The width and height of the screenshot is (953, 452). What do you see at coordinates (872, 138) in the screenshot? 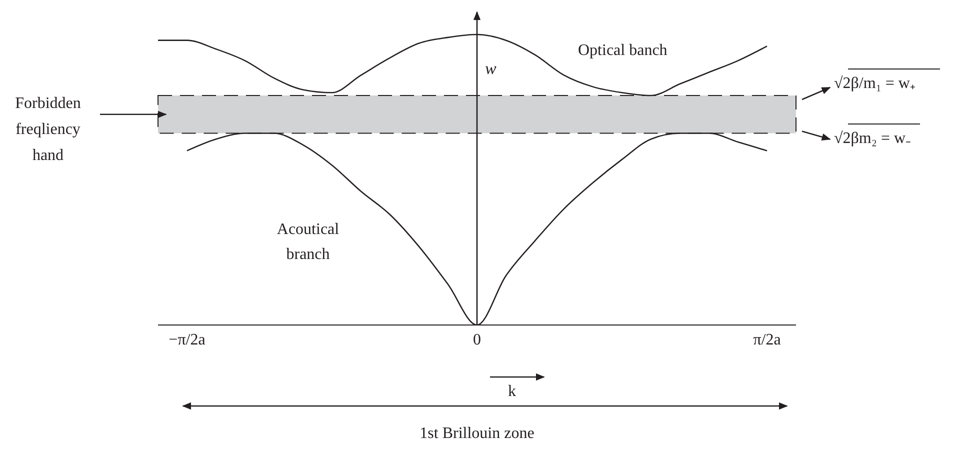
I see `text: √2βm₂ = w₋` at bounding box center [872, 138].